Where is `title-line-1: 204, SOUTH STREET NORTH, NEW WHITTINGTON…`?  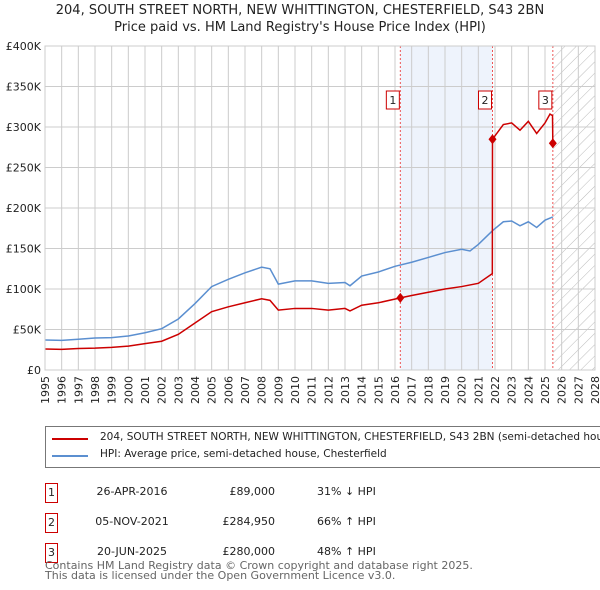
title-line-1: 204, SOUTH STREET NORTH, NEW WHITTINGTON… is located at coordinates (300, 10).